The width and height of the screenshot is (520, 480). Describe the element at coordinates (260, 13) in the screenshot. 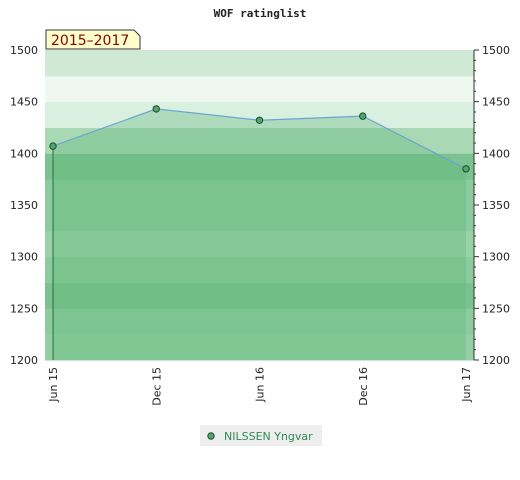

I see `chart-title: WOF ratinglist` at that location.